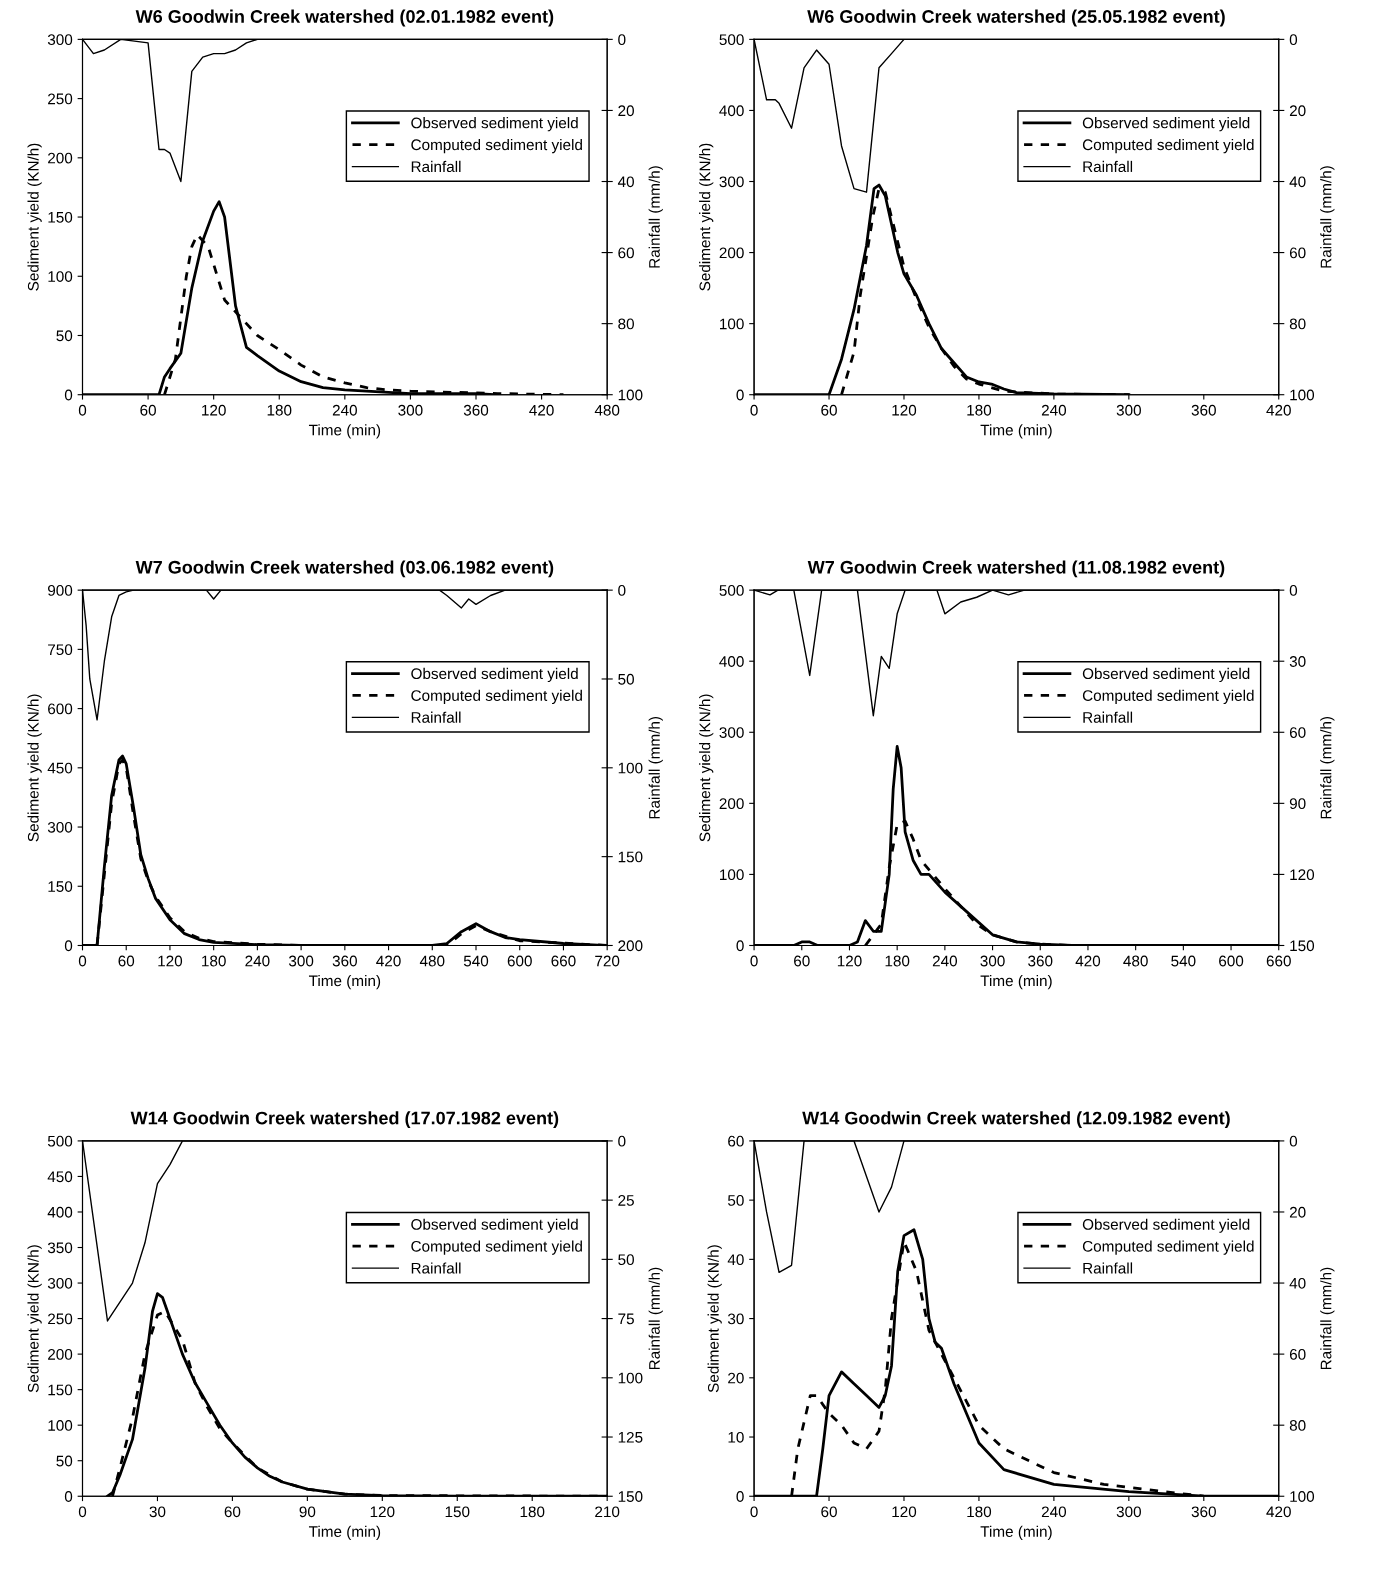 The image size is (1375, 1575). I want to click on y-tick-label: 40, so click(735, 1260).